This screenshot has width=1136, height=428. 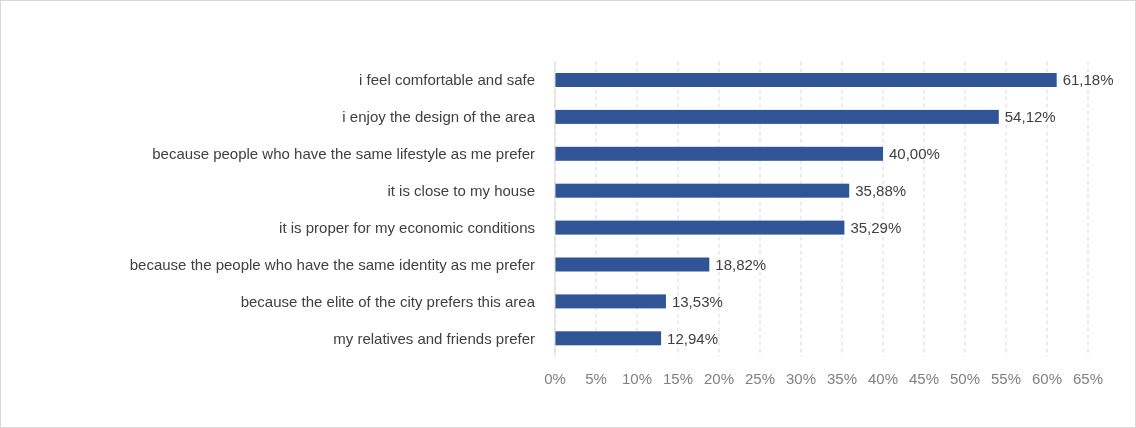 I want to click on data-label: 61,18%, so click(x=1088, y=80).